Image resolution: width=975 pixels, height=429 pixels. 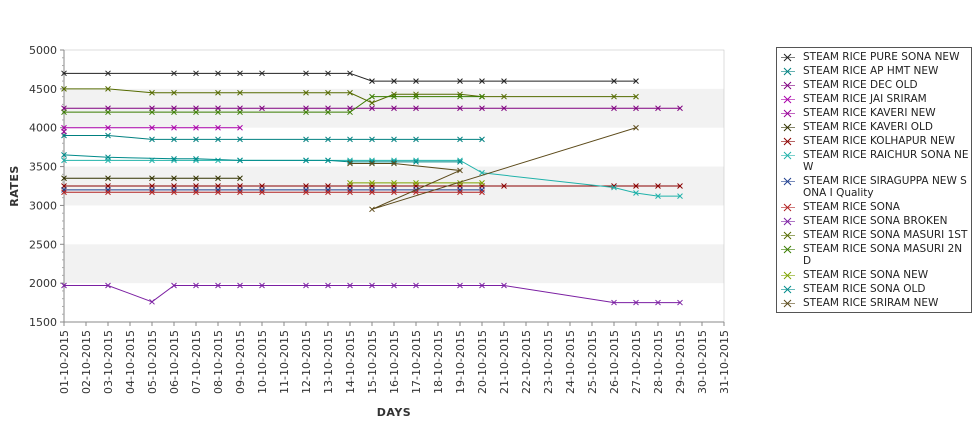 What do you see at coordinates (43, 128) in the screenshot?
I see `y-tick-label: 4000` at bounding box center [43, 128].